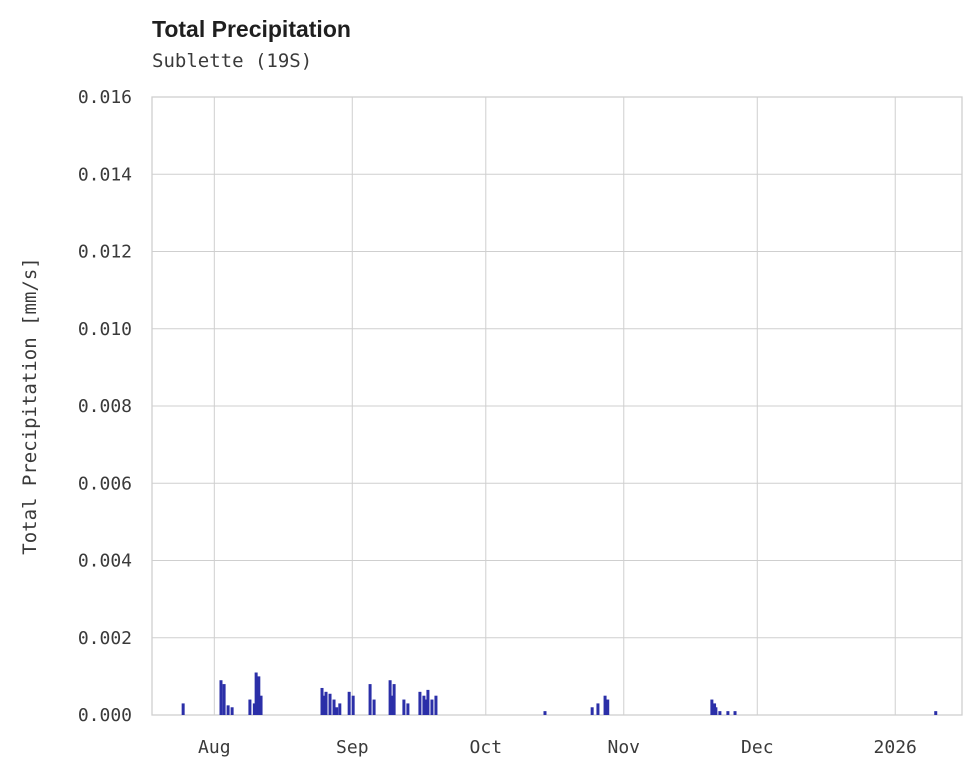 The height and width of the screenshot is (780, 980). What do you see at coordinates (105, 483) in the screenshot?
I see `y-tick-label: 0.006` at bounding box center [105, 483].